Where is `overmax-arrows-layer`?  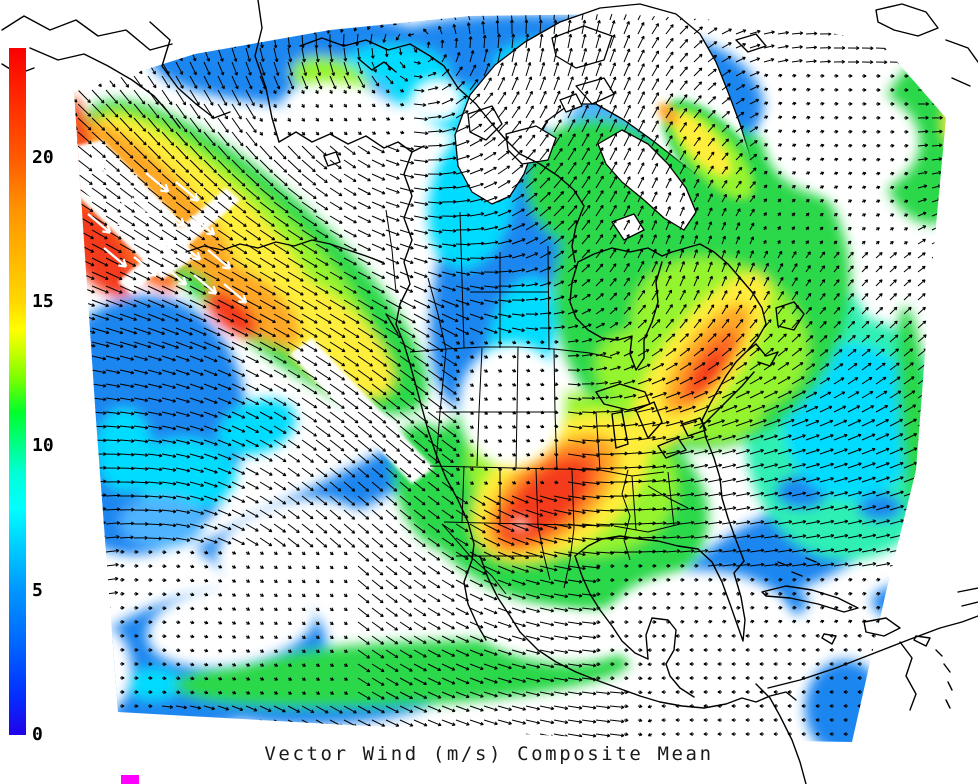 overmax-arrows-layer is located at coordinates (161, 224).